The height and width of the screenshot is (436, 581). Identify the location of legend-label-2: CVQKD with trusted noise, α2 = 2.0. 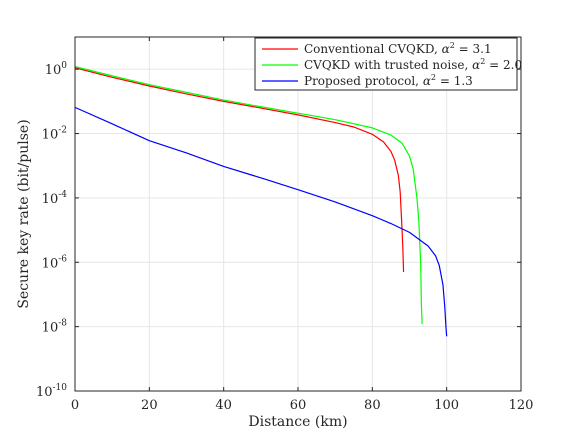
(413, 64).